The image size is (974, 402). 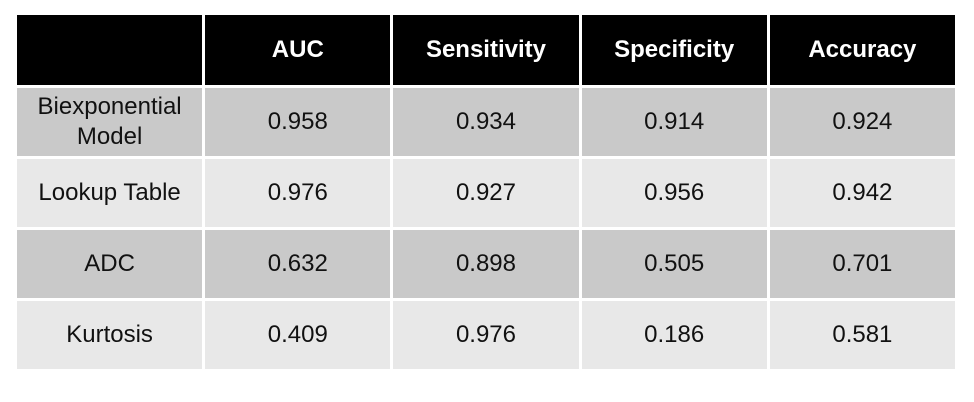 I want to click on row-label: Lookup Table, so click(x=110, y=193).